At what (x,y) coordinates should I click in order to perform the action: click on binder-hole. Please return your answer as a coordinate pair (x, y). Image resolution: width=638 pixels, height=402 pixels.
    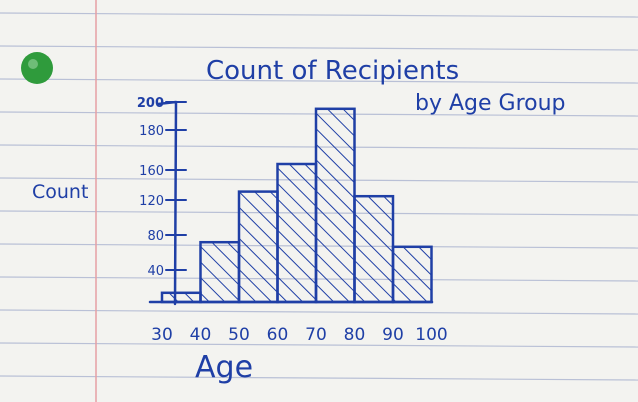
    Looking at the image, I should click on (37, 68).